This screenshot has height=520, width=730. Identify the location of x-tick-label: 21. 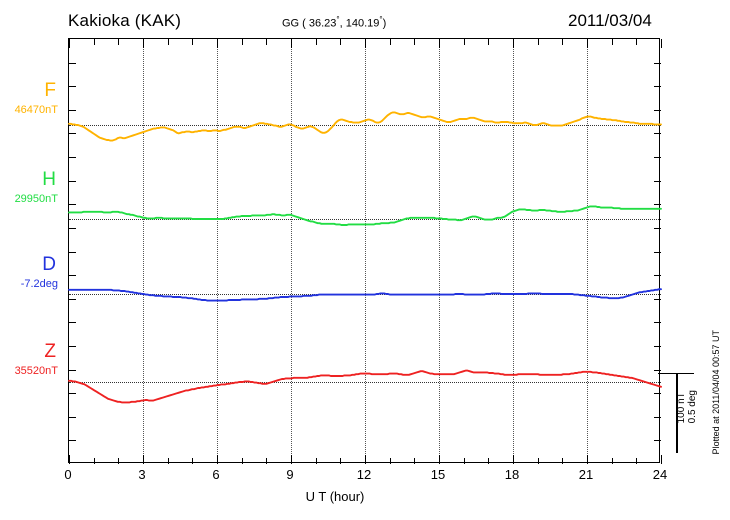
(586, 474).